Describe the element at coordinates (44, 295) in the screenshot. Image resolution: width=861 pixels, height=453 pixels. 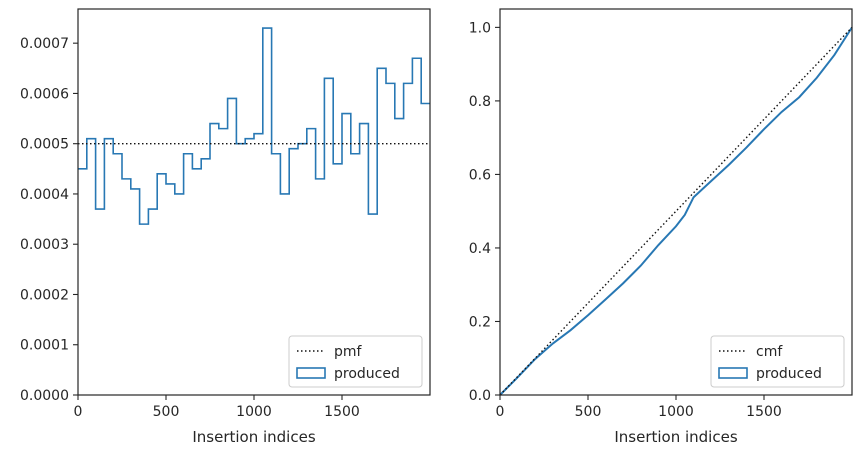
I see `y-tick-label: 0.0002` at that location.